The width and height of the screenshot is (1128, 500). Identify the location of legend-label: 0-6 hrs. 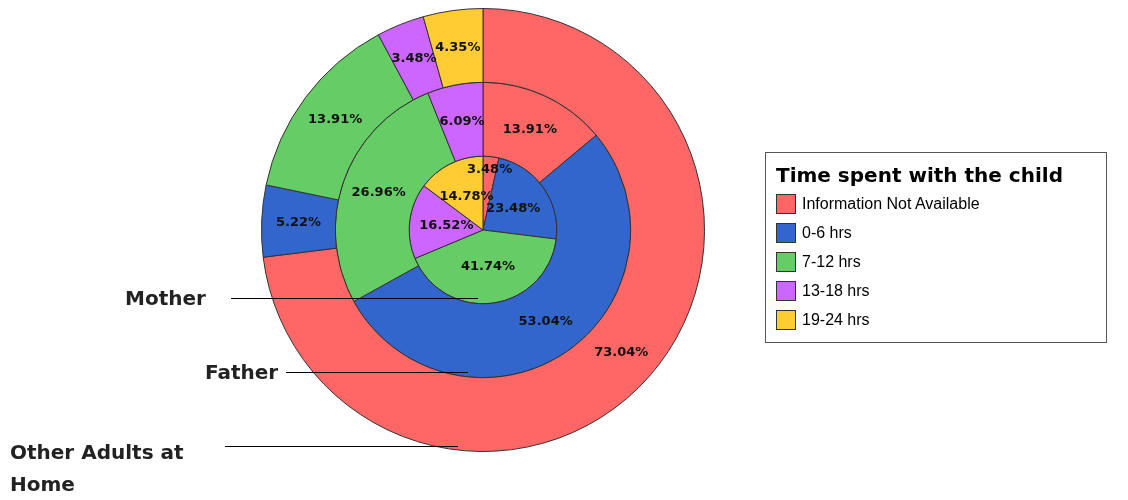
(827, 232).